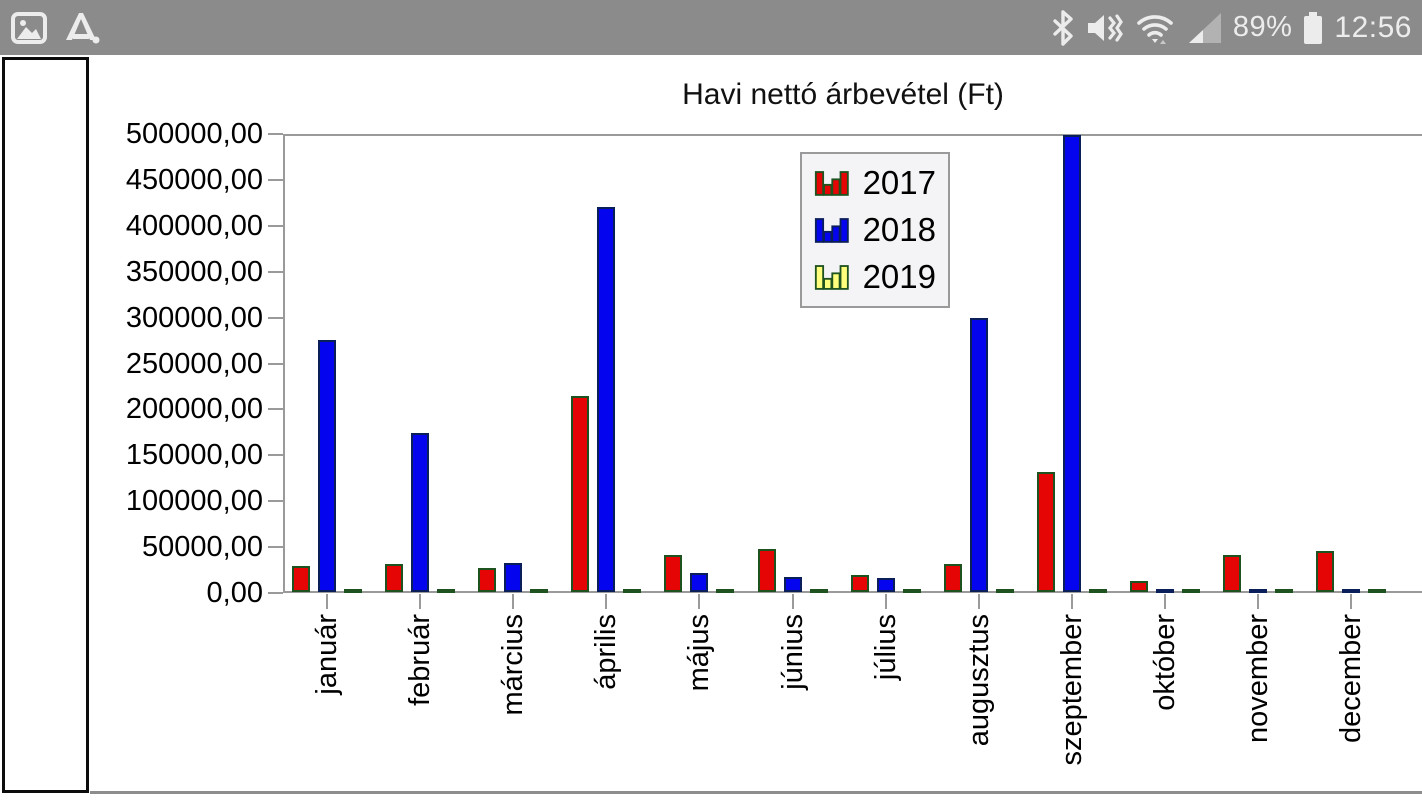 The width and height of the screenshot is (1422, 800). I want to click on wifi-icon, so click(1155, 29).